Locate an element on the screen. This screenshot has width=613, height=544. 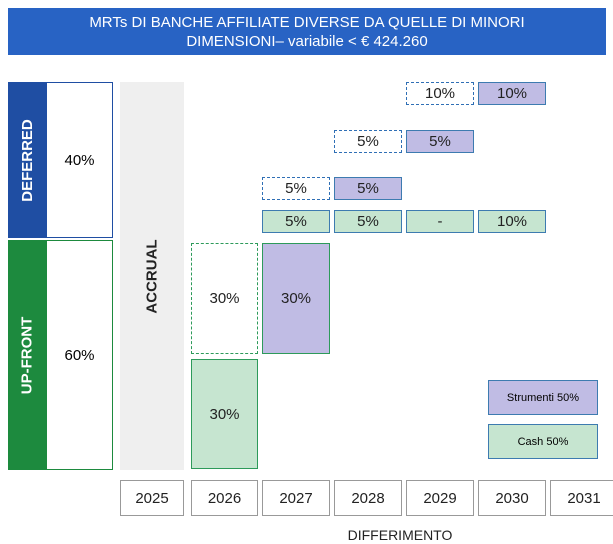
year-cell: 2026 is located at coordinates (224, 498).